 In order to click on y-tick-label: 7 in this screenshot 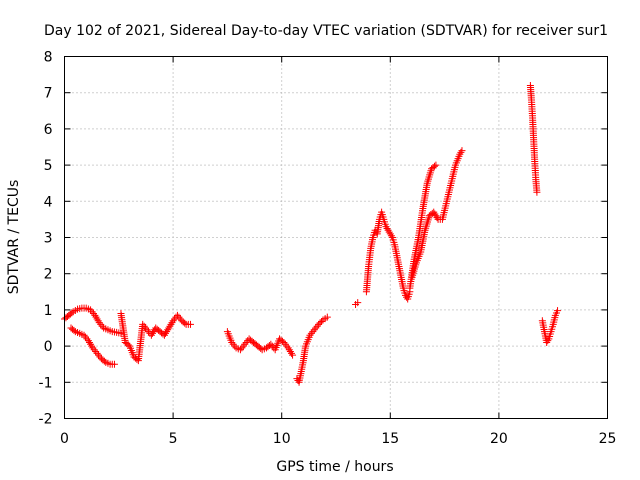, I will do `click(48, 94)`.